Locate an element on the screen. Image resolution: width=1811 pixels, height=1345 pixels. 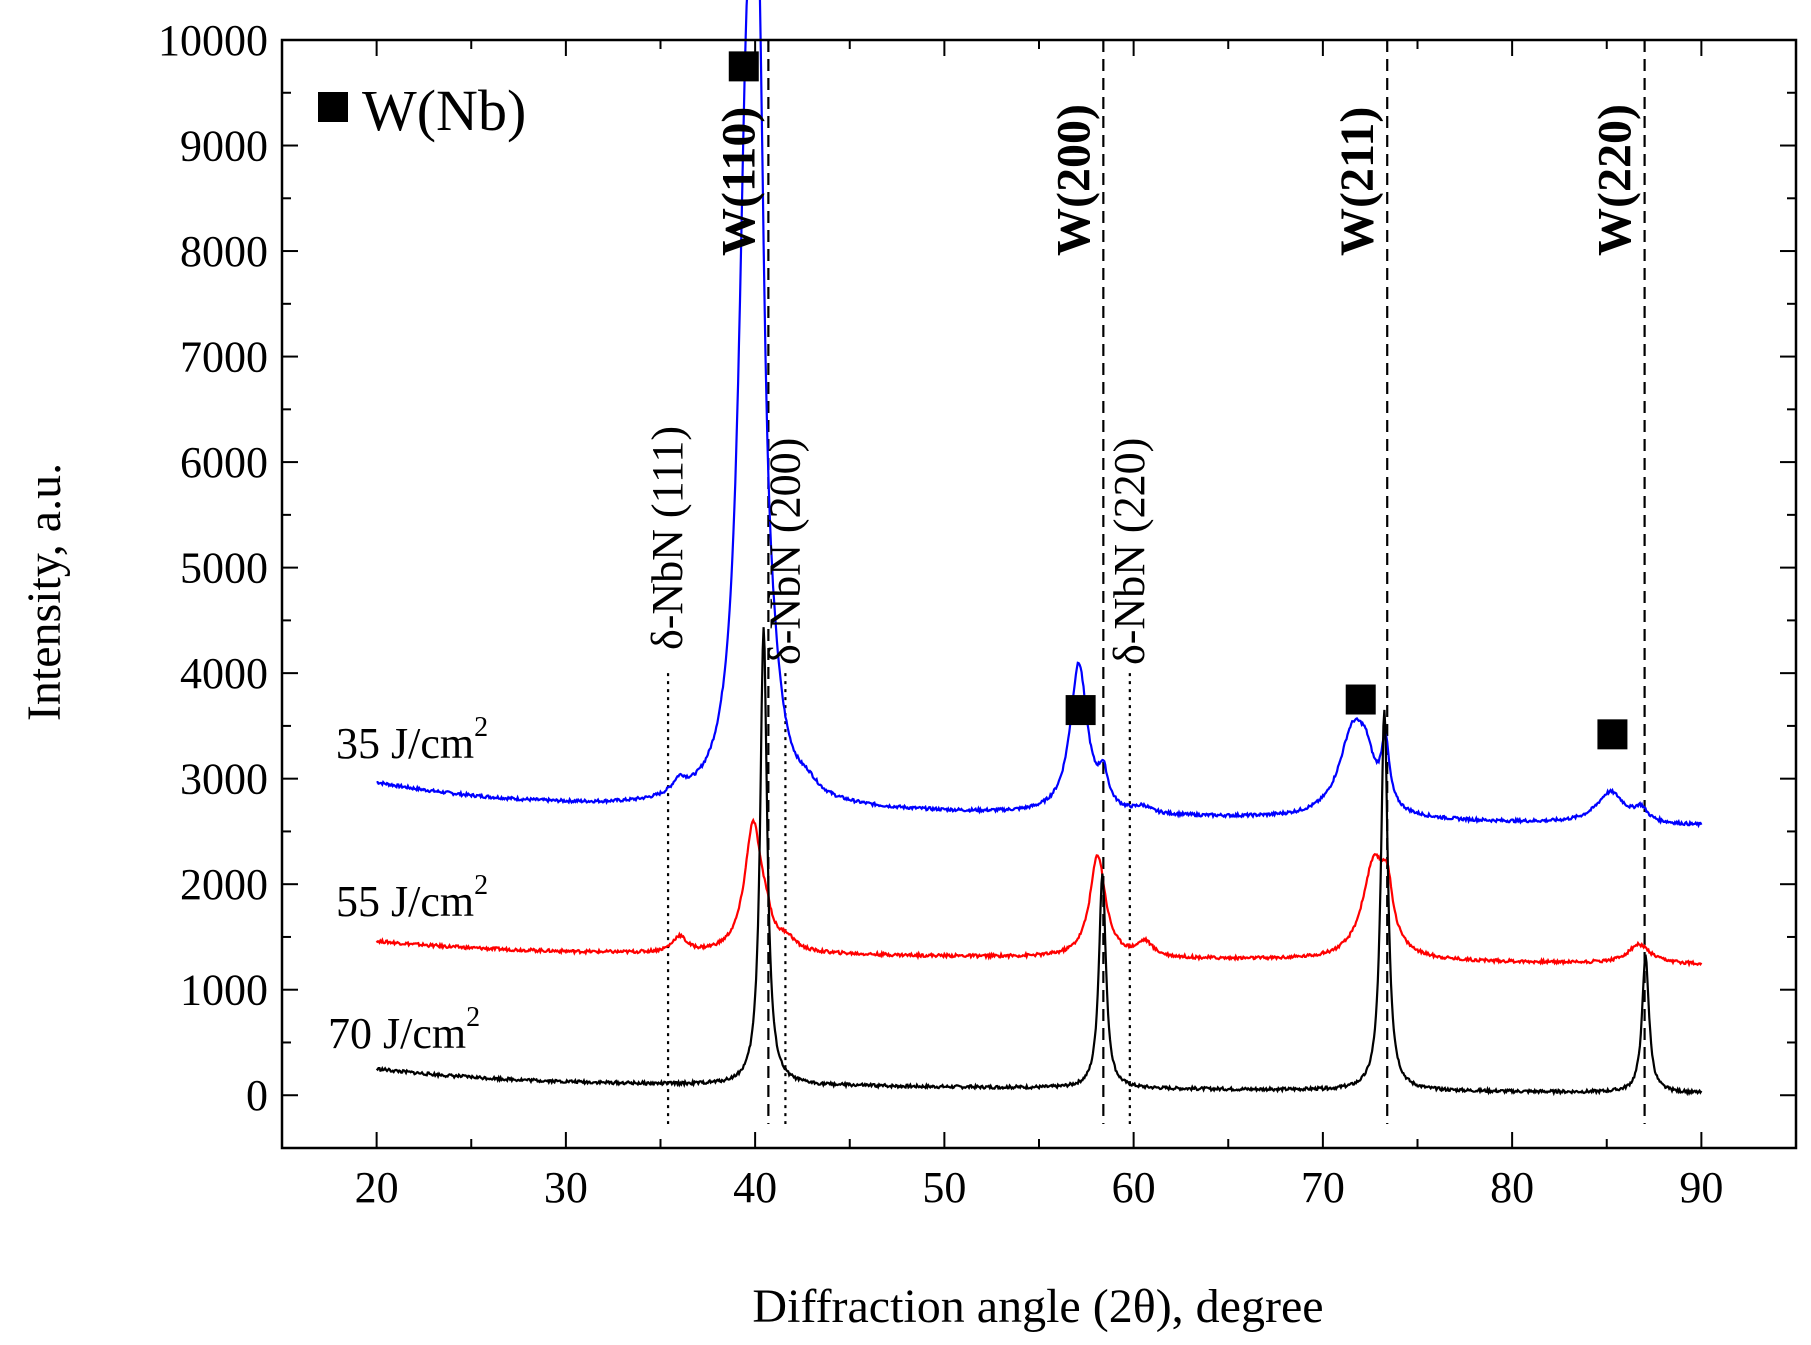
y-tick-label: 9000 is located at coordinates (224, 146).